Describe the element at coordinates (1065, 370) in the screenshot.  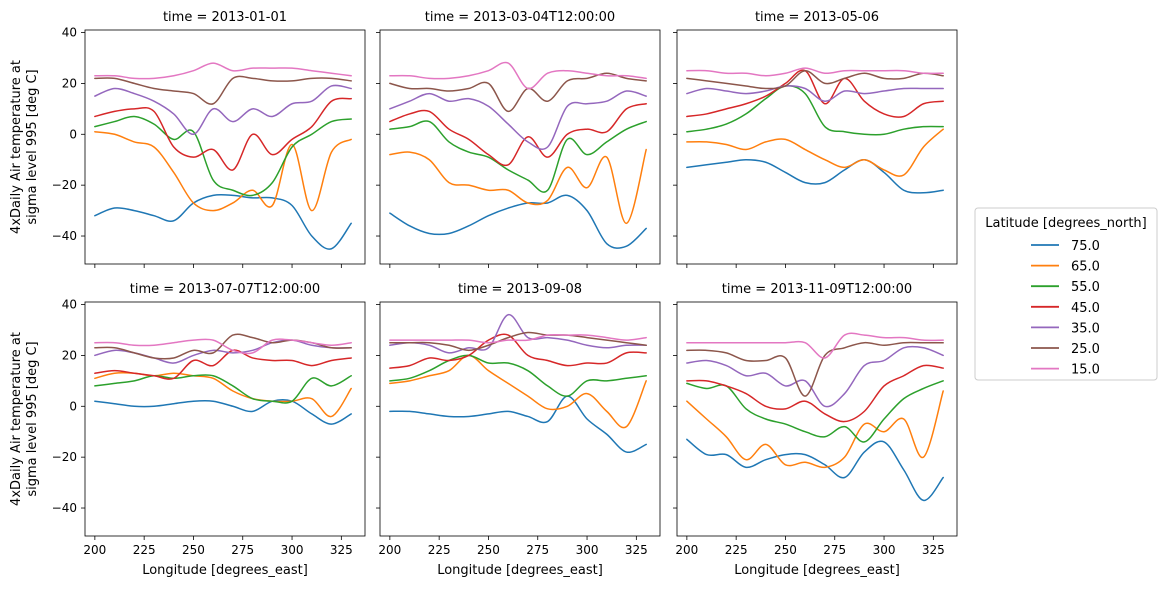
I see `legend-item: 15.0` at that location.